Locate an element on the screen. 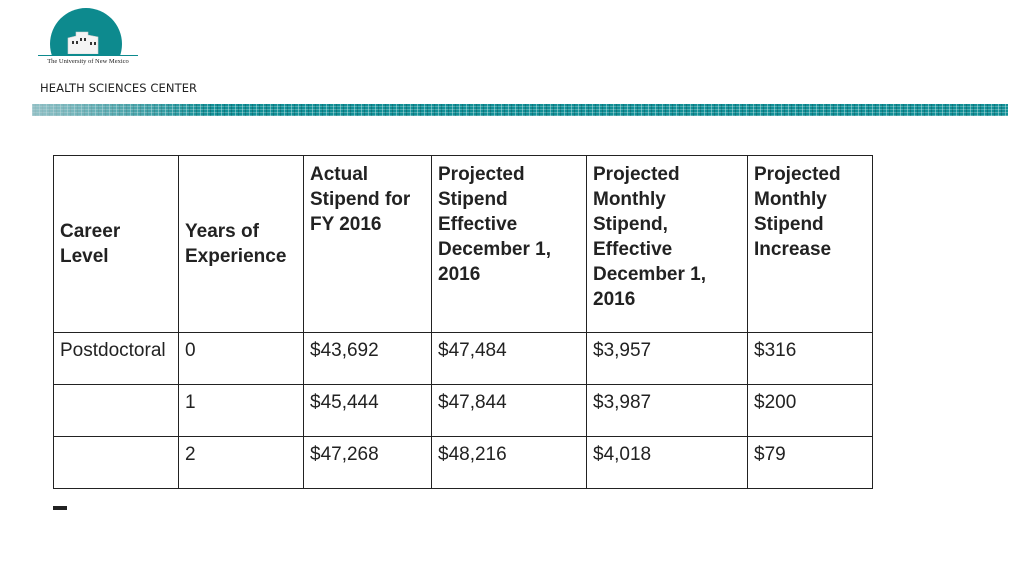 The image size is (1024, 576). unm-logo: The University of New Mexico is located at coordinates (88, 41).